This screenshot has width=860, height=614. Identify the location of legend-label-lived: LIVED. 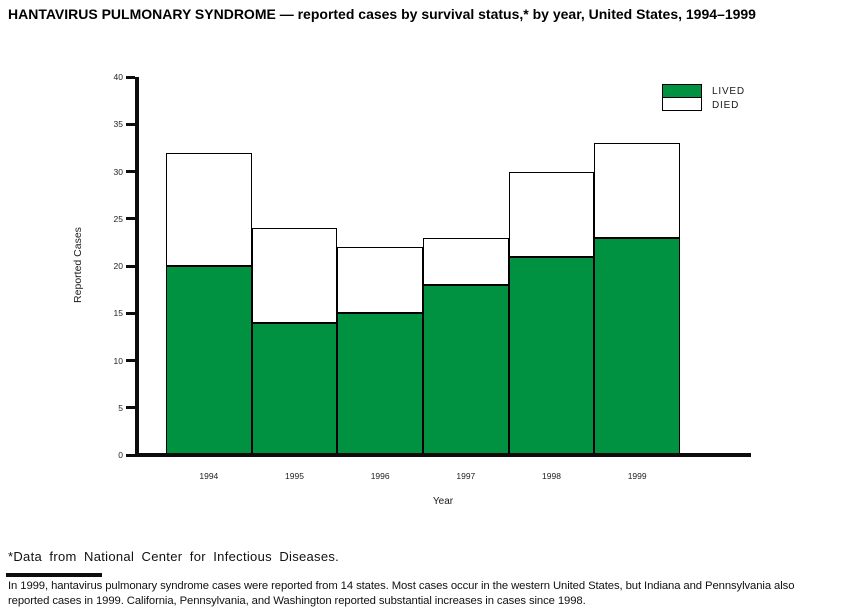
(728, 91).